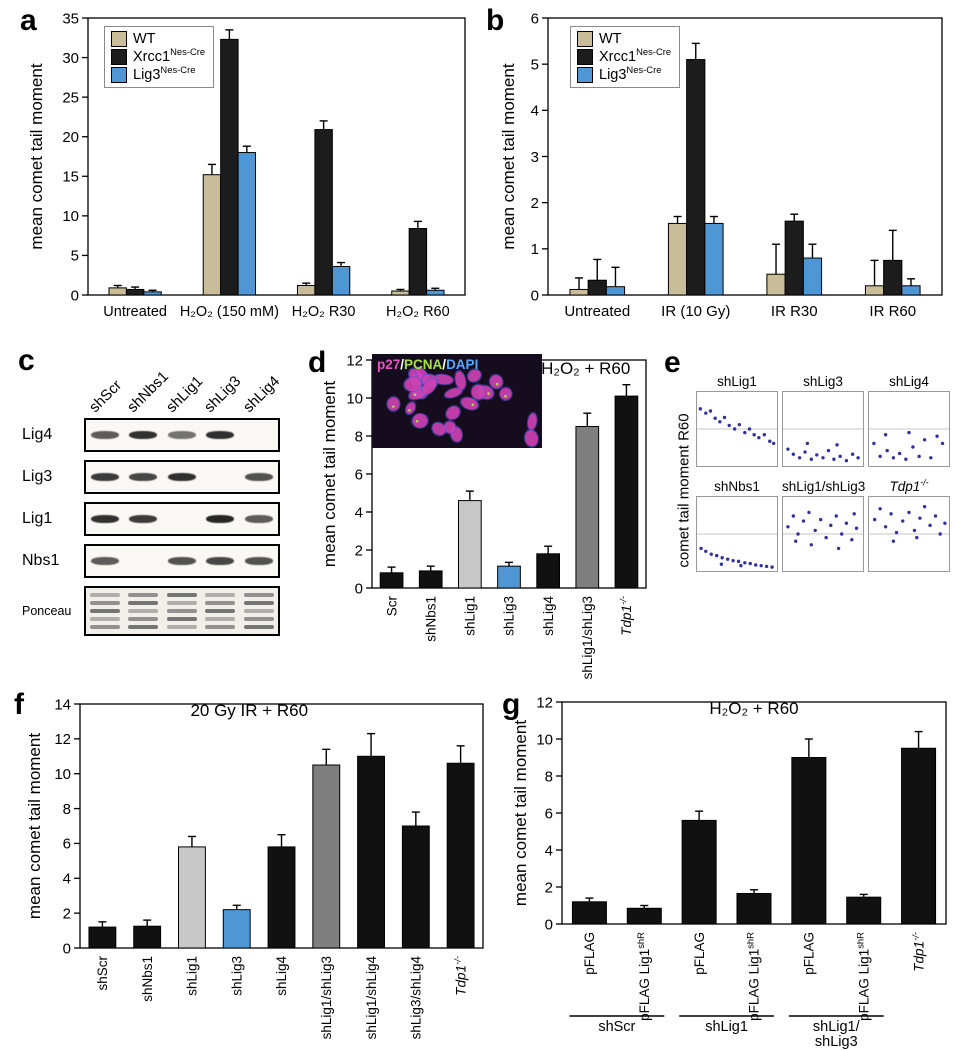 This screenshot has width=955, height=1050. I want to click on y-tick-label: 6, so click(359, 474).